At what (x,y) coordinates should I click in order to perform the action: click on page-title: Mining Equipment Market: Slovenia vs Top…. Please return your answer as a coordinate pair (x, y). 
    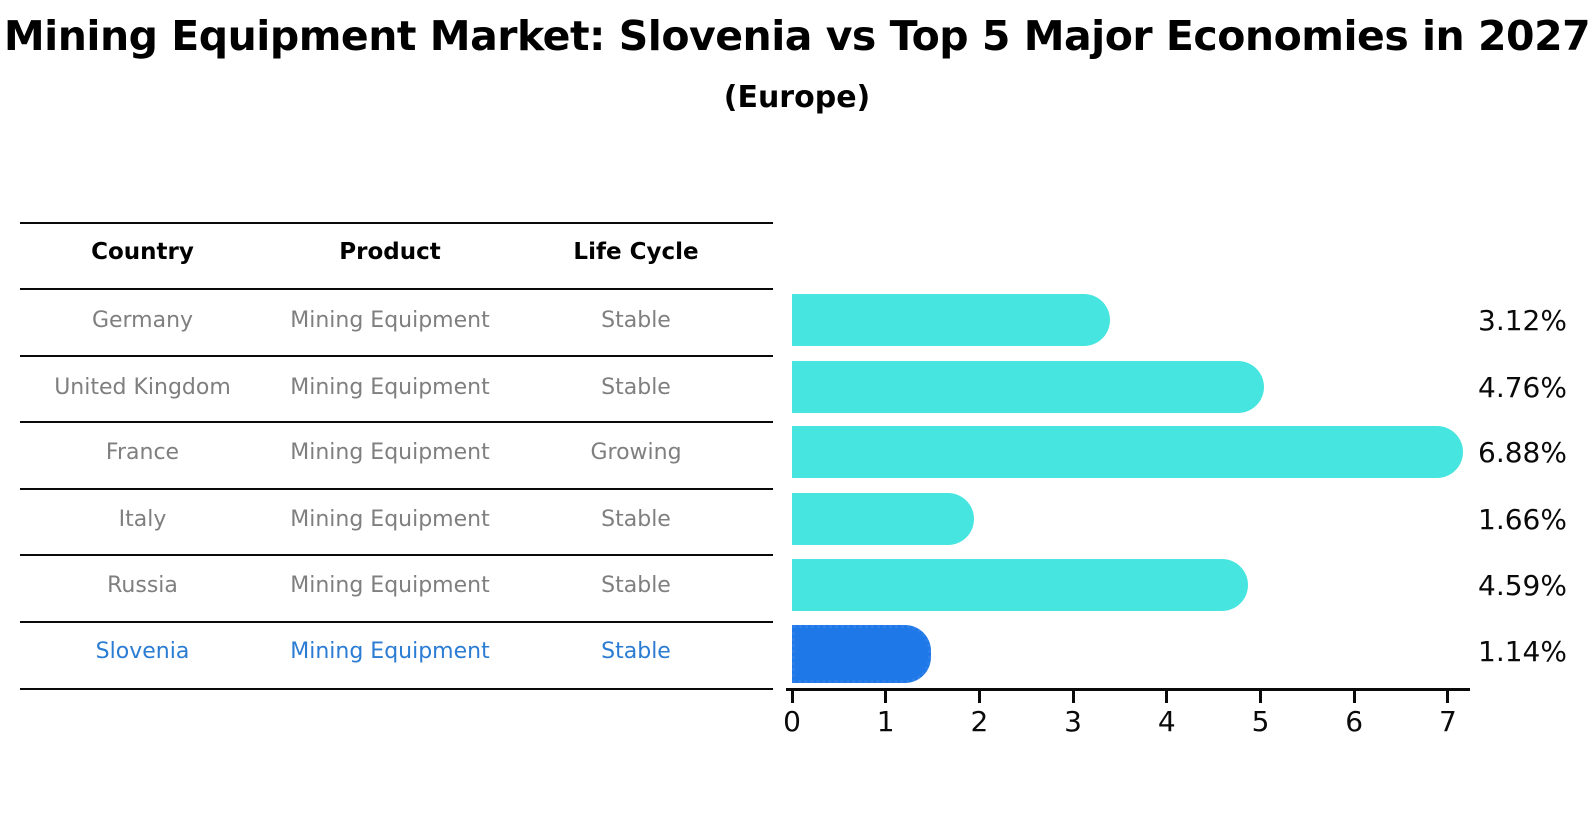
    Looking at the image, I should click on (797, 36).